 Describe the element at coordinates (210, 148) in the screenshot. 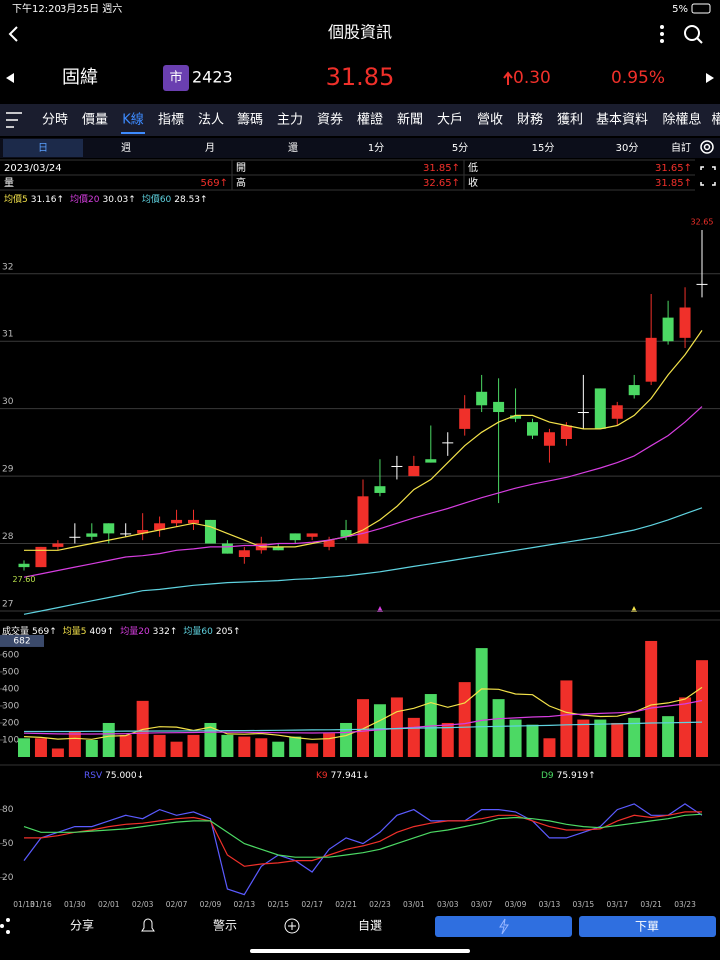

I see `period-tab: 月` at that location.